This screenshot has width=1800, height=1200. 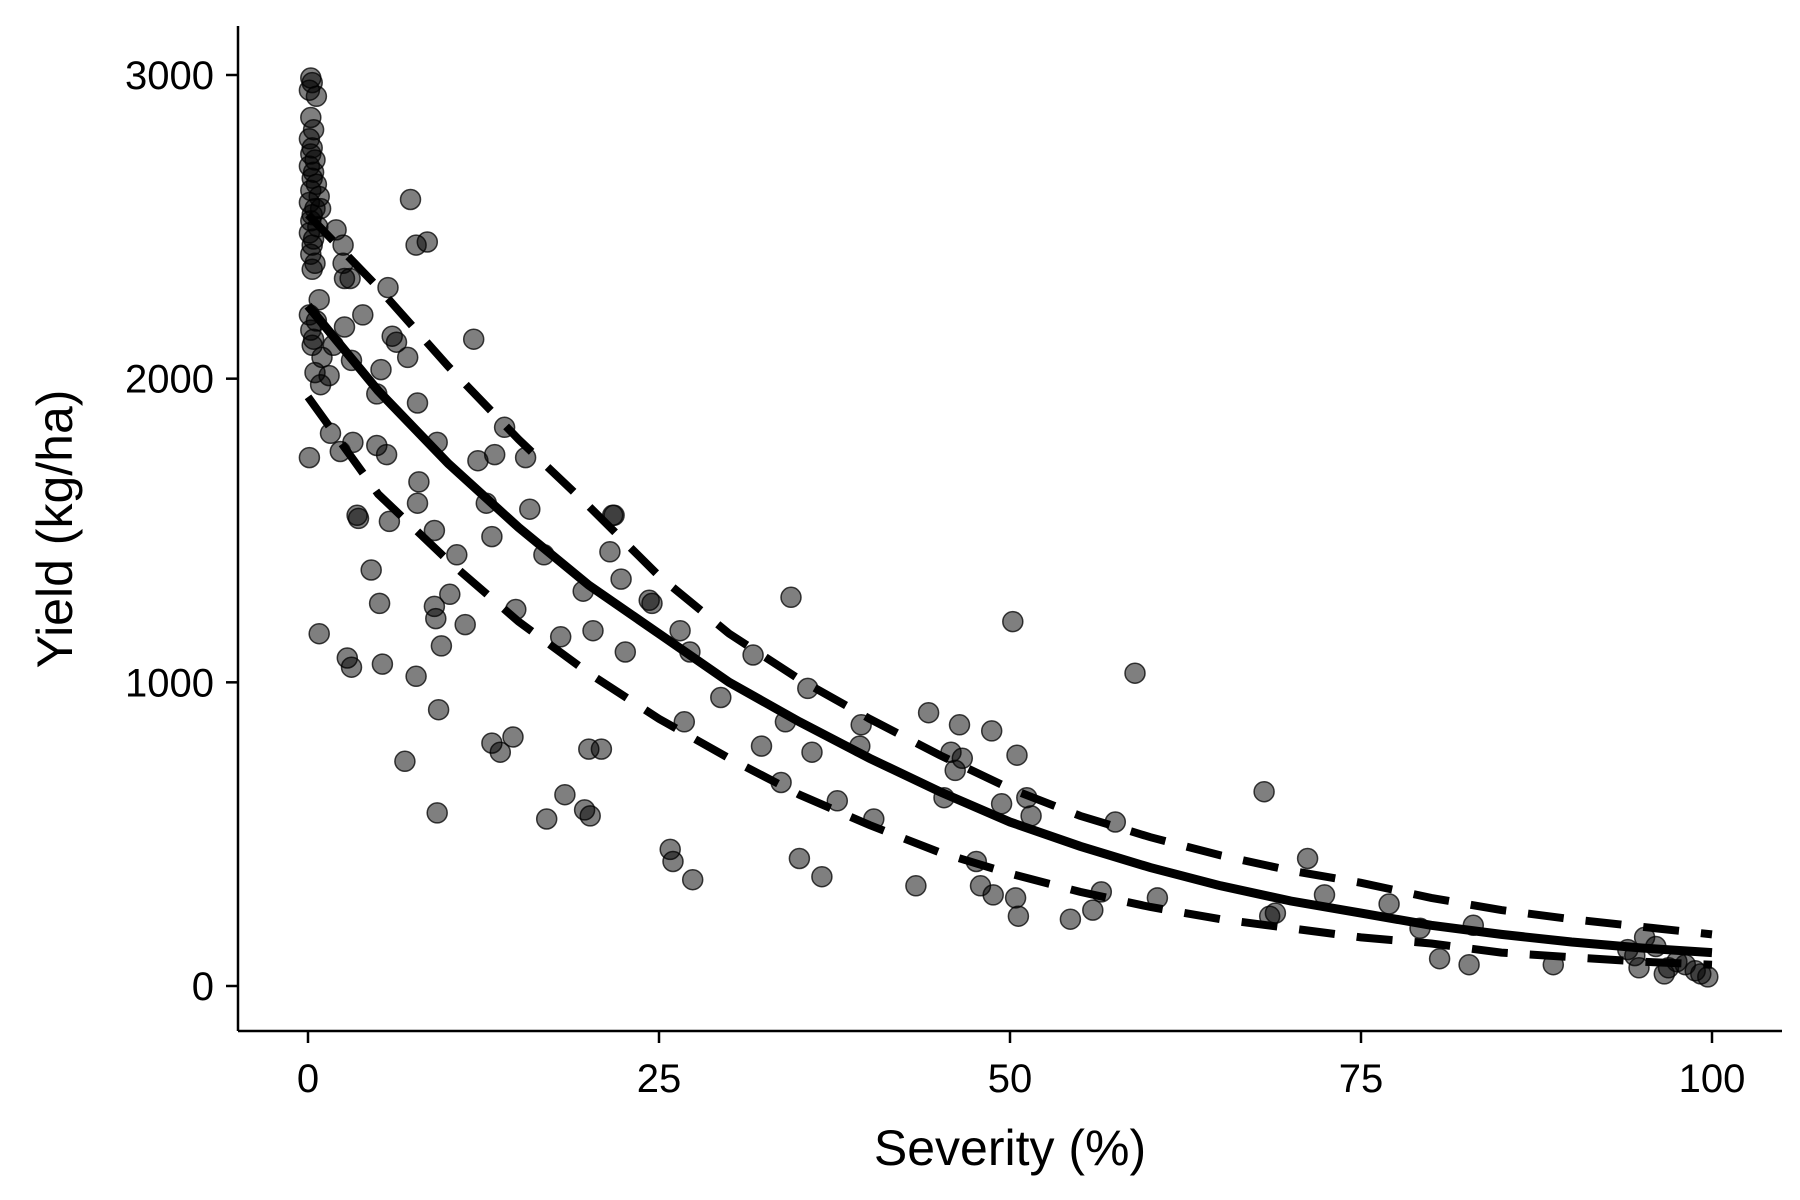 I want to click on x-tick-label: 50, so click(x=1010, y=1079).